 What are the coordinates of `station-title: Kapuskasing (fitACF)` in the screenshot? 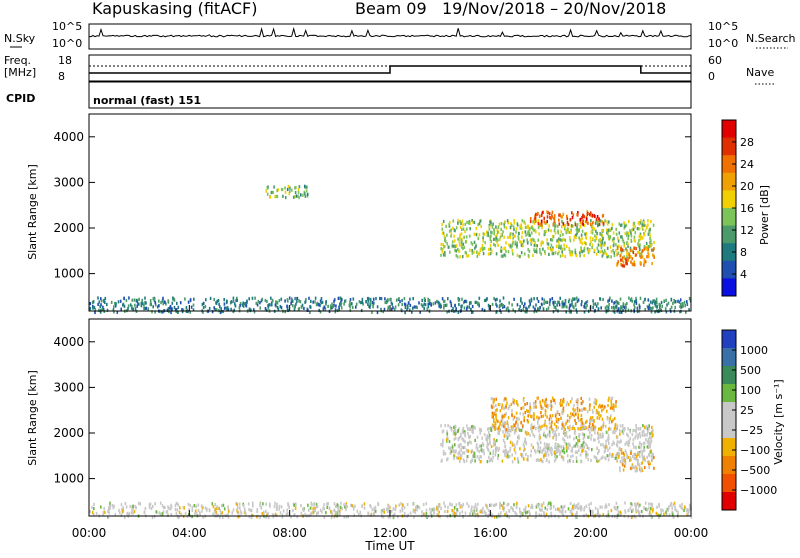 It's located at (174, 9).